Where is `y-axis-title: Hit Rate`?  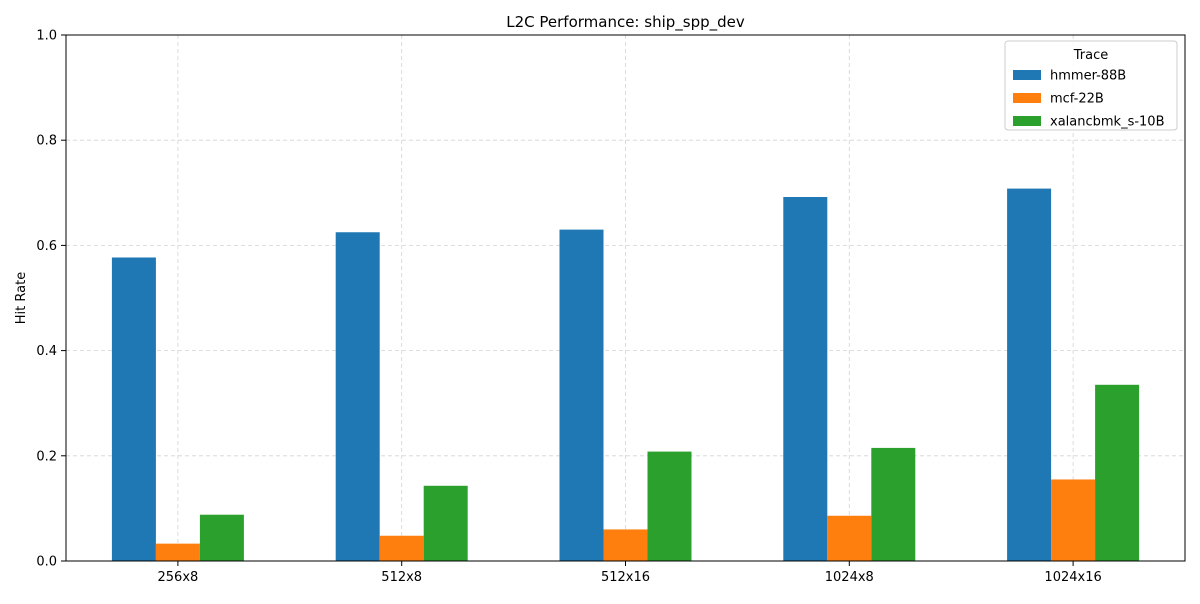
y-axis-title: Hit Rate is located at coordinates (21, 298).